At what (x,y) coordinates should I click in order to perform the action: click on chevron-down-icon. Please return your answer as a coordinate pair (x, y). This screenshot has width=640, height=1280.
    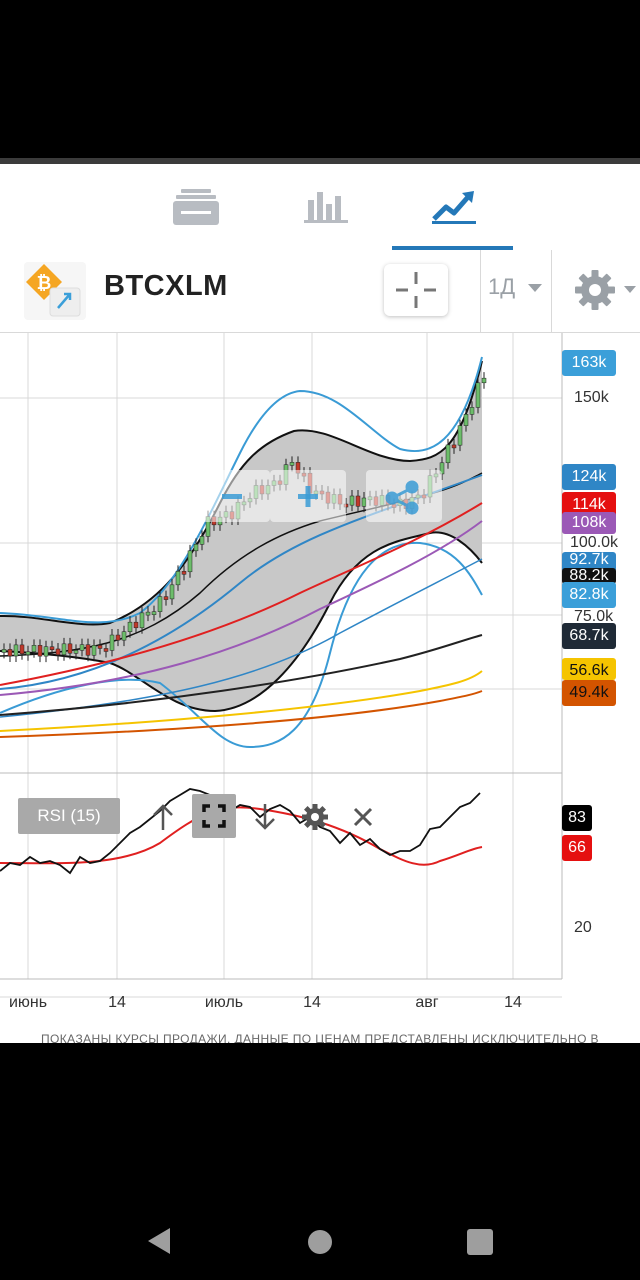
    Looking at the image, I should click on (535, 288).